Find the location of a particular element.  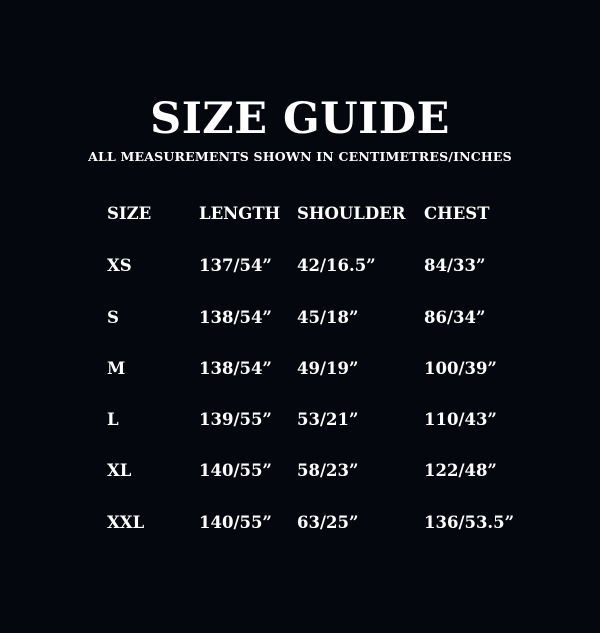

table-cell: 58/23” is located at coordinates (328, 470).